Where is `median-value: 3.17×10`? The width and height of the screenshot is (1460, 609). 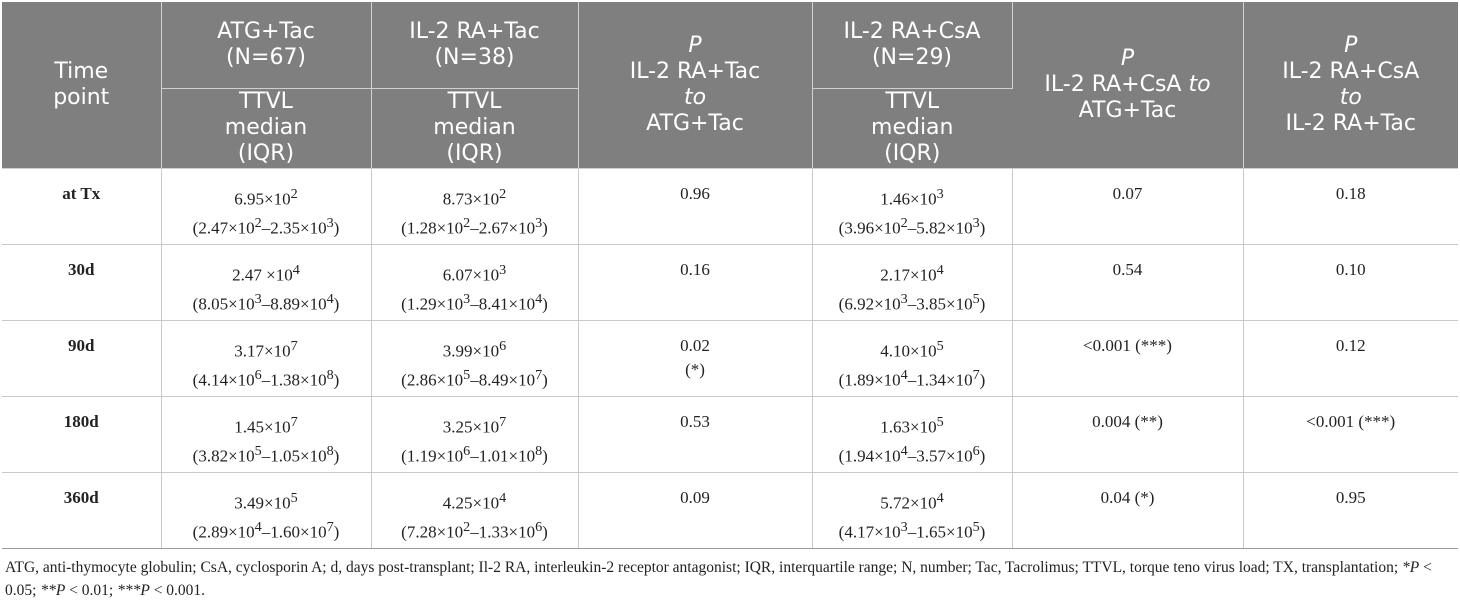
median-value: 3.17×10 is located at coordinates (262, 351).